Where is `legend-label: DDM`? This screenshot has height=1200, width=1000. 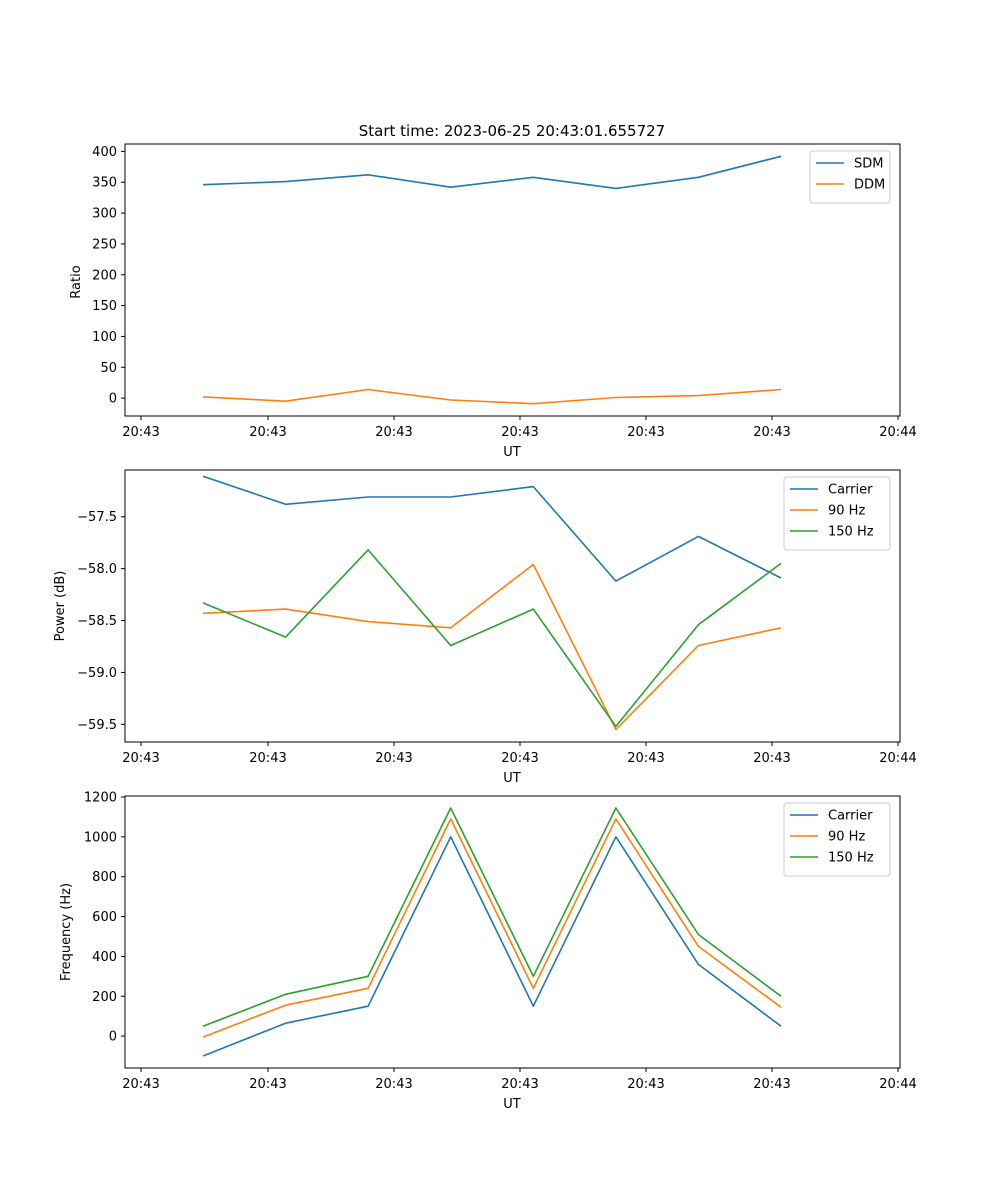
legend-label: DDM is located at coordinates (869, 185).